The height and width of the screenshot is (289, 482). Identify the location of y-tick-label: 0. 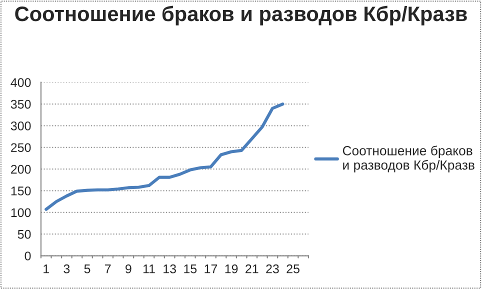
(27, 256).